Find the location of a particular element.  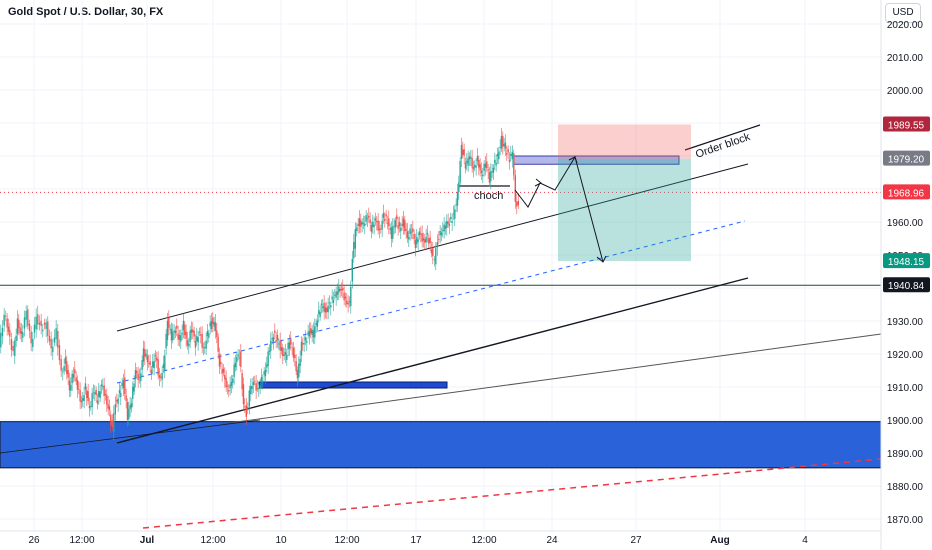

time-tick-label: 12:00 is located at coordinates (483, 540).